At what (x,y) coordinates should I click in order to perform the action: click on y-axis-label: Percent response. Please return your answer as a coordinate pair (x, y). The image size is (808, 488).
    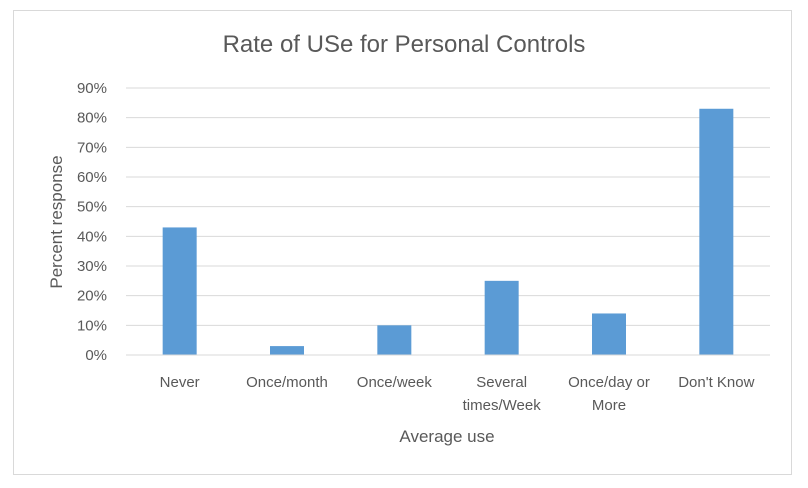
    Looking at the image, I should click on (56, 221).